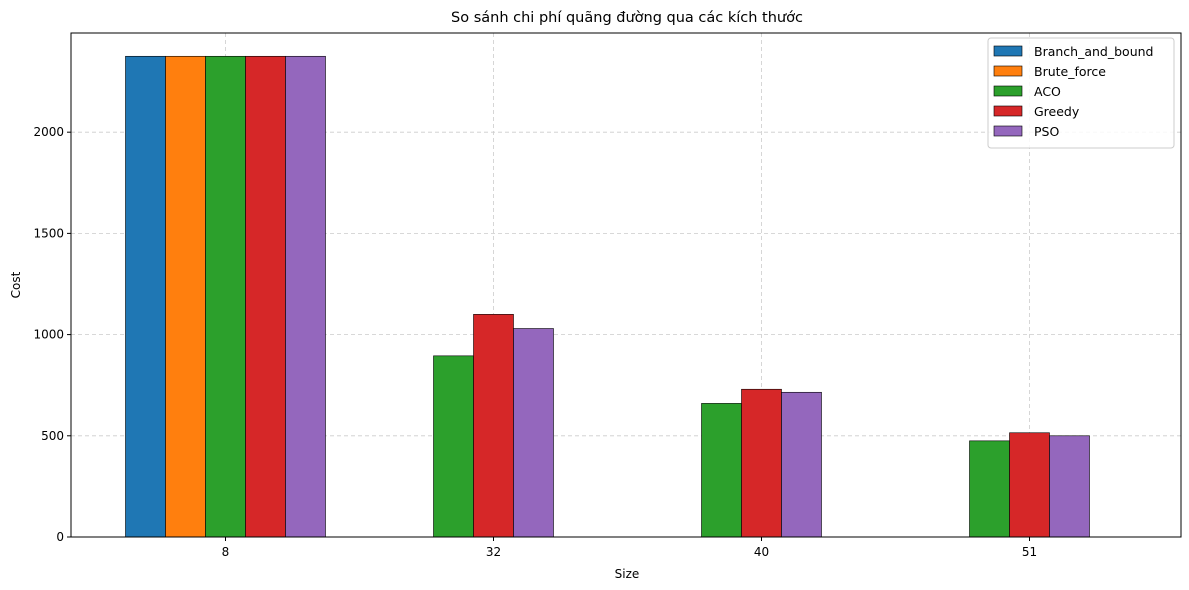 Image resolution: width=1189 pixels, height=590 pixels. What do you see at coordinates (1029, 552) in the screenshot?
I see `x-tick-label: 51` at bounding box center [1029, 552].